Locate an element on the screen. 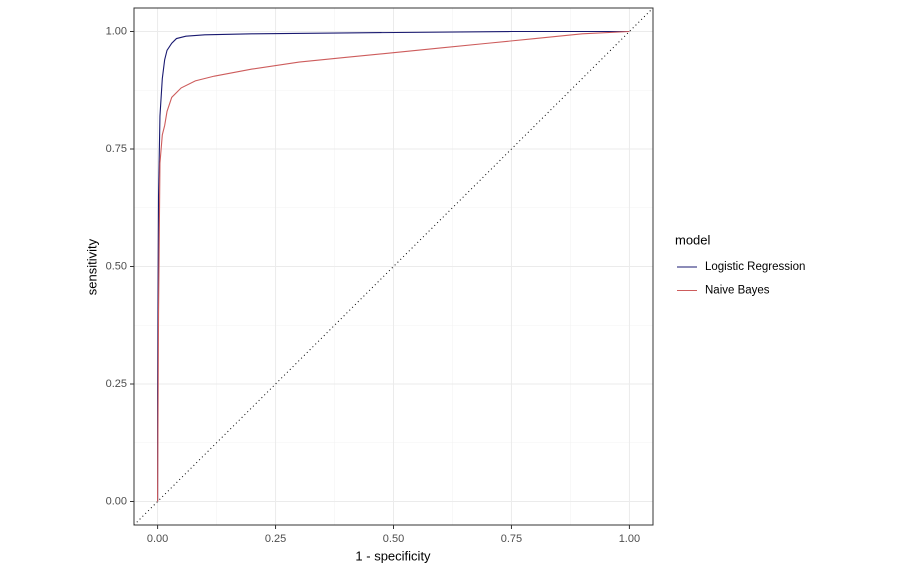 Image resolution: width=900 pixels, height=572 pixels. x-tick-label: 1.00 is located at coordinates (629, 539).